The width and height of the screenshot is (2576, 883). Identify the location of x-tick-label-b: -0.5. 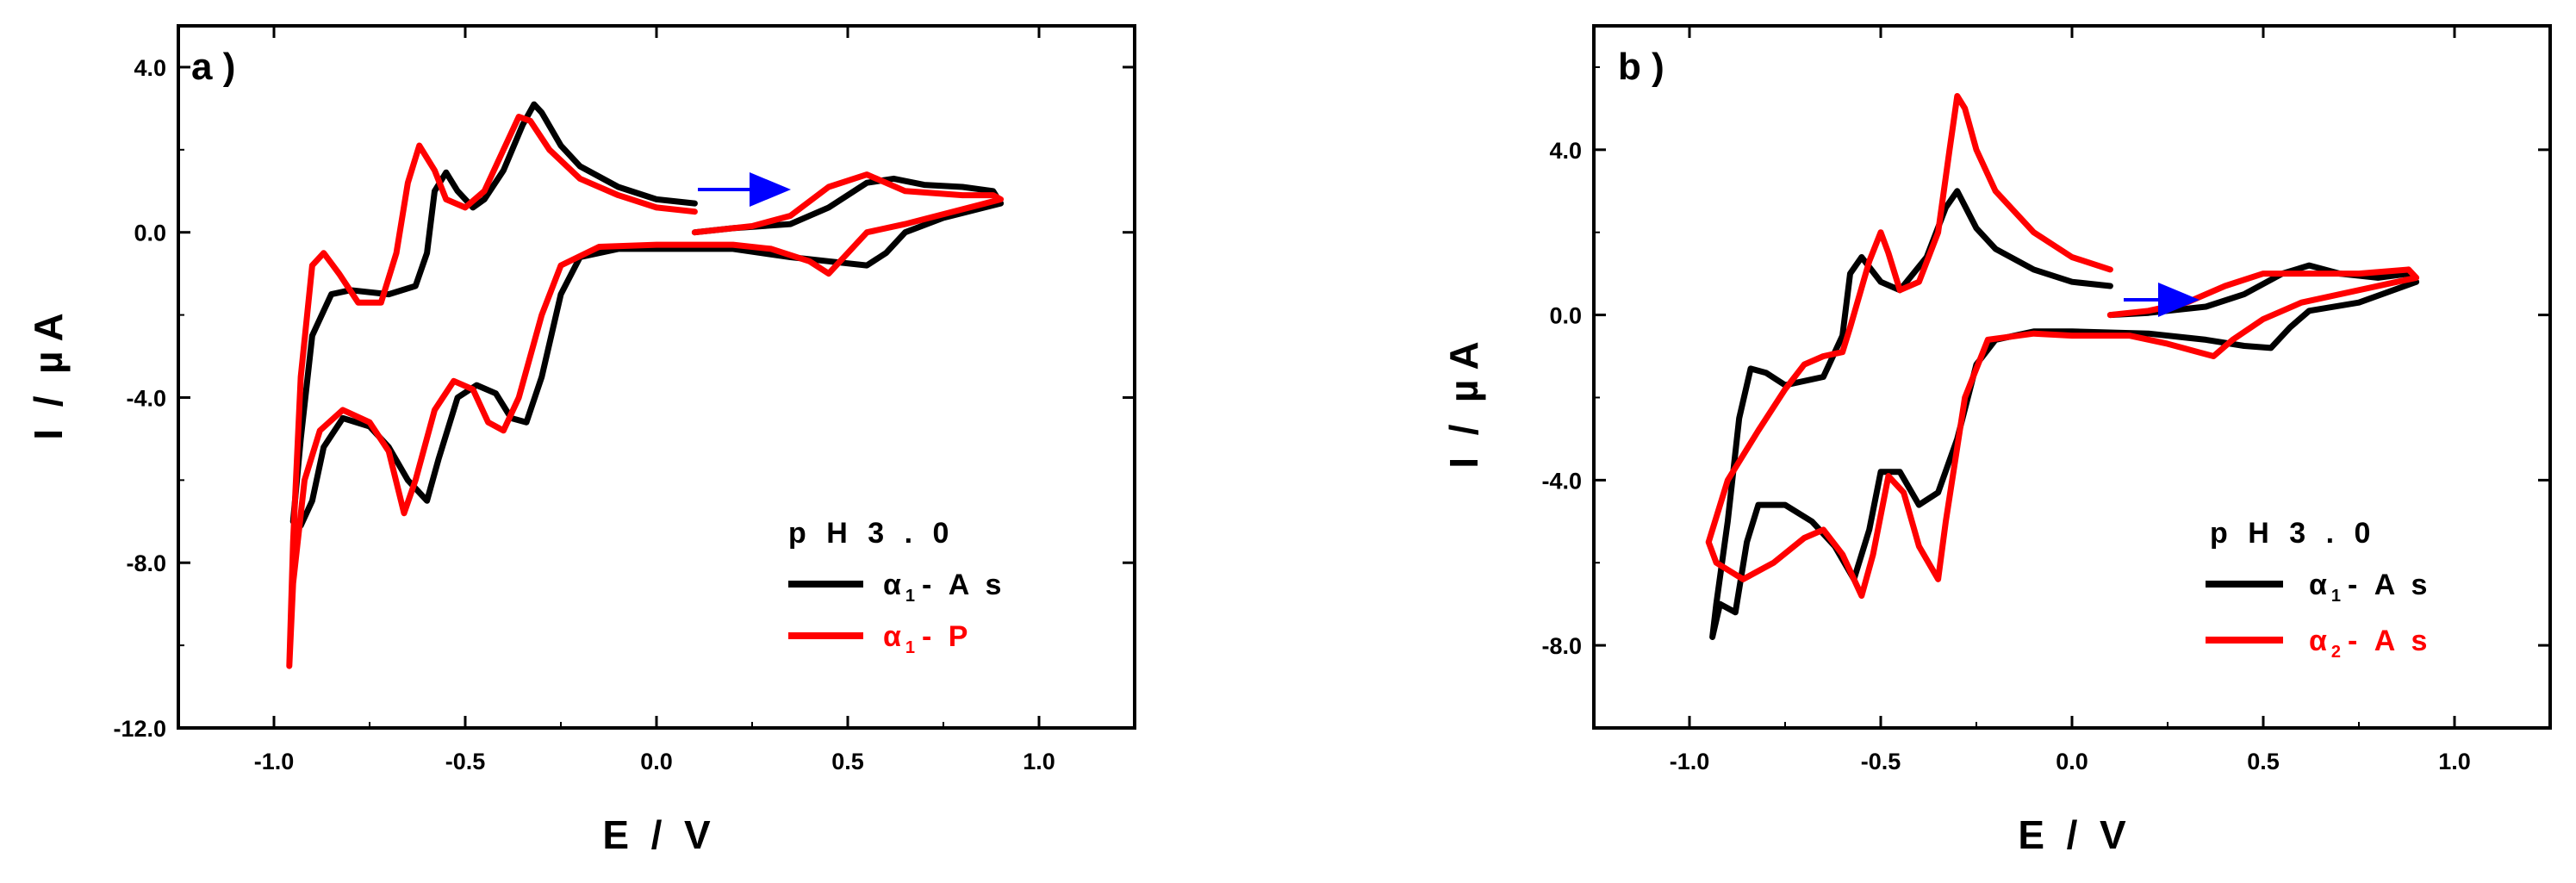
(1881, 761).